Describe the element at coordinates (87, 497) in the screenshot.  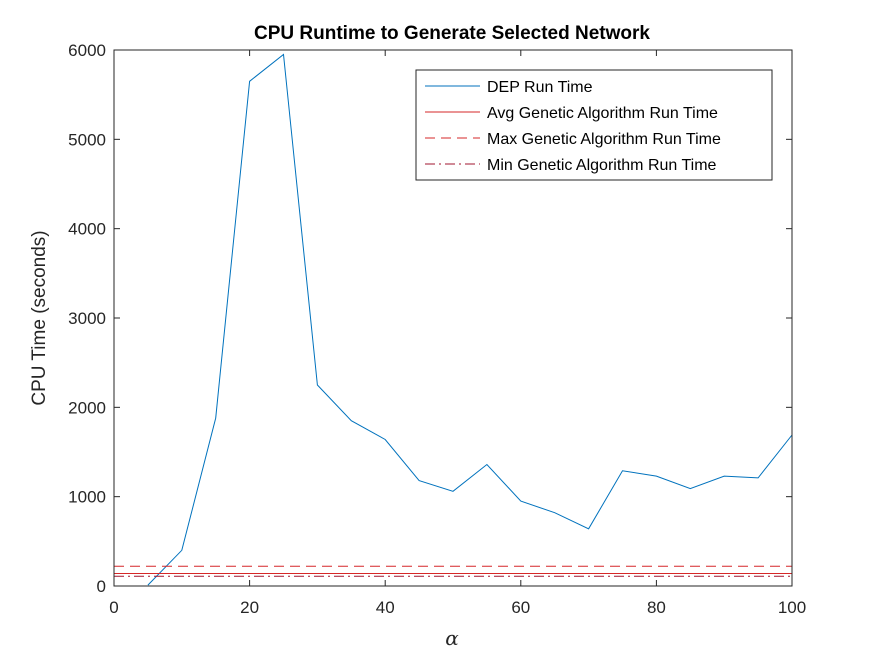
I see `y-tick-label: 1000` at that location.